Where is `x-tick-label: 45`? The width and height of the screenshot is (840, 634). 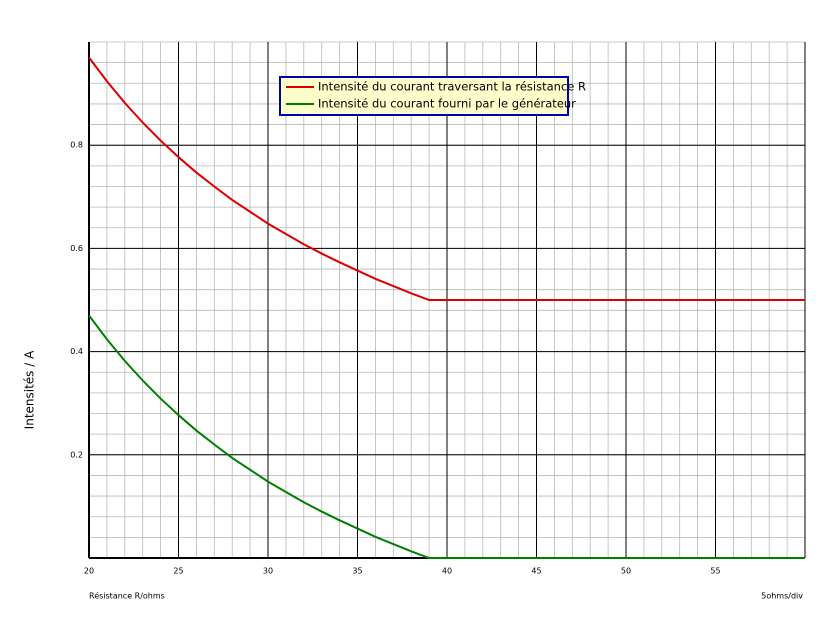 x-tick-label: 45 is located at coordinates (536, 571).